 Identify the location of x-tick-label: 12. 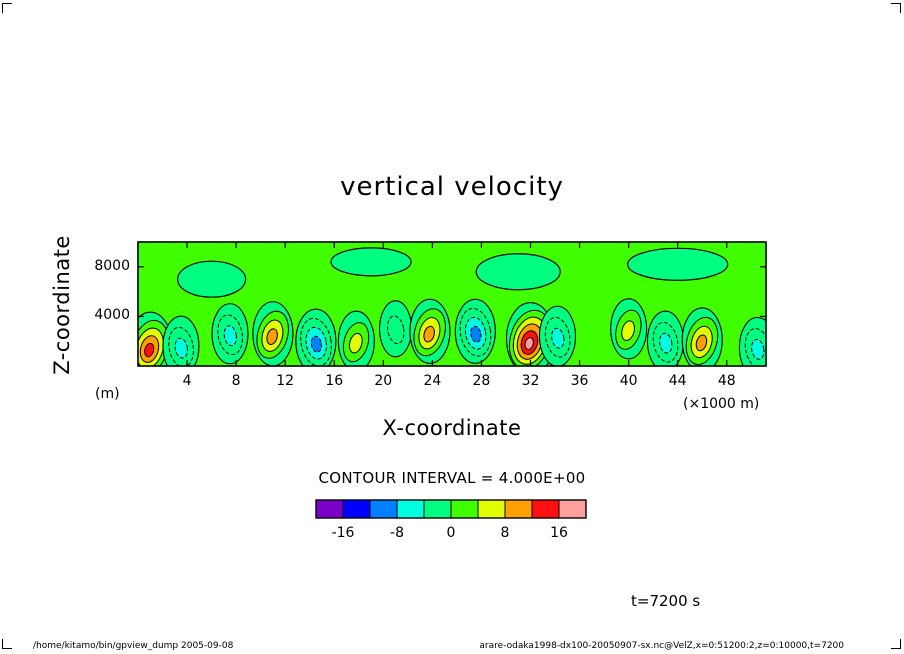
(285, 381).